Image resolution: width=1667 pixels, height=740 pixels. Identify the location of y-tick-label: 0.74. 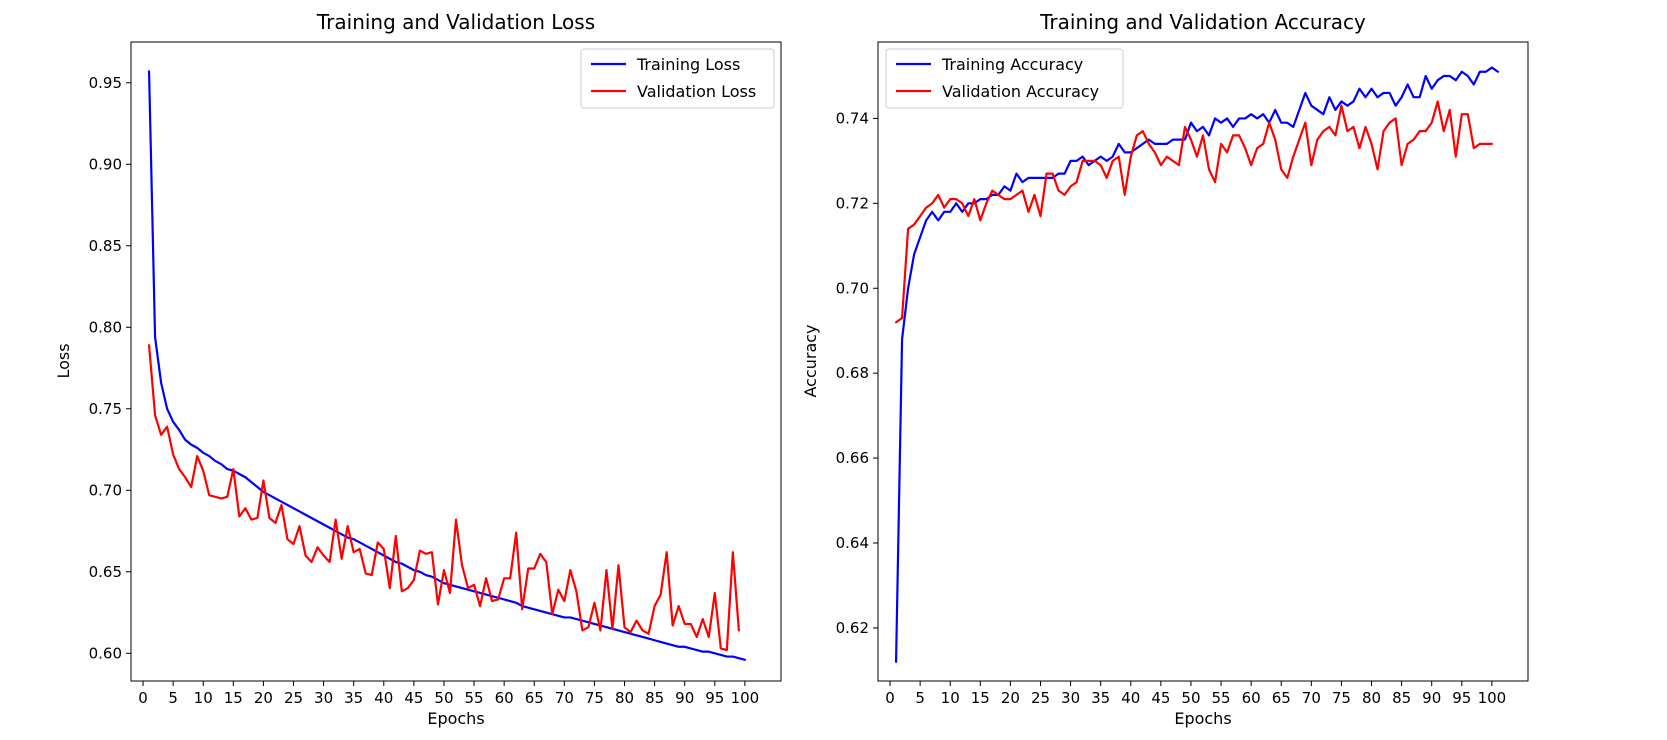
(852, 118).